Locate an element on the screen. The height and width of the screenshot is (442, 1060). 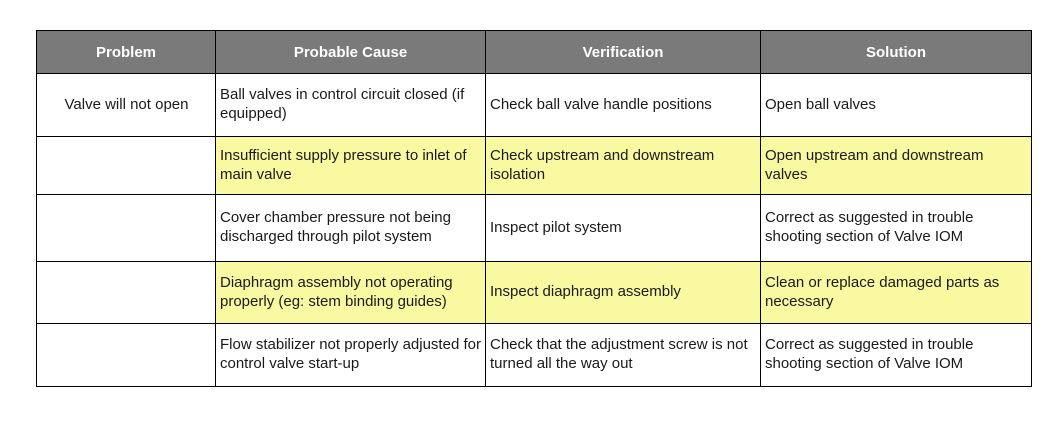
header-solution: Solution is located at coordinates (896, 52).